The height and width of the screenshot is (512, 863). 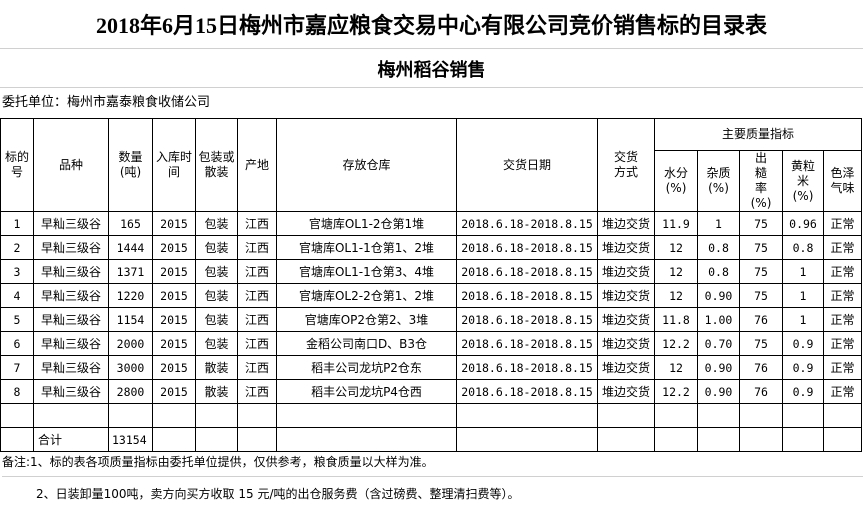 What do you see at coordinates (130, 295) in the screenshot?
I see `cell-quantity: 1220` at bounding box center [130, 295].